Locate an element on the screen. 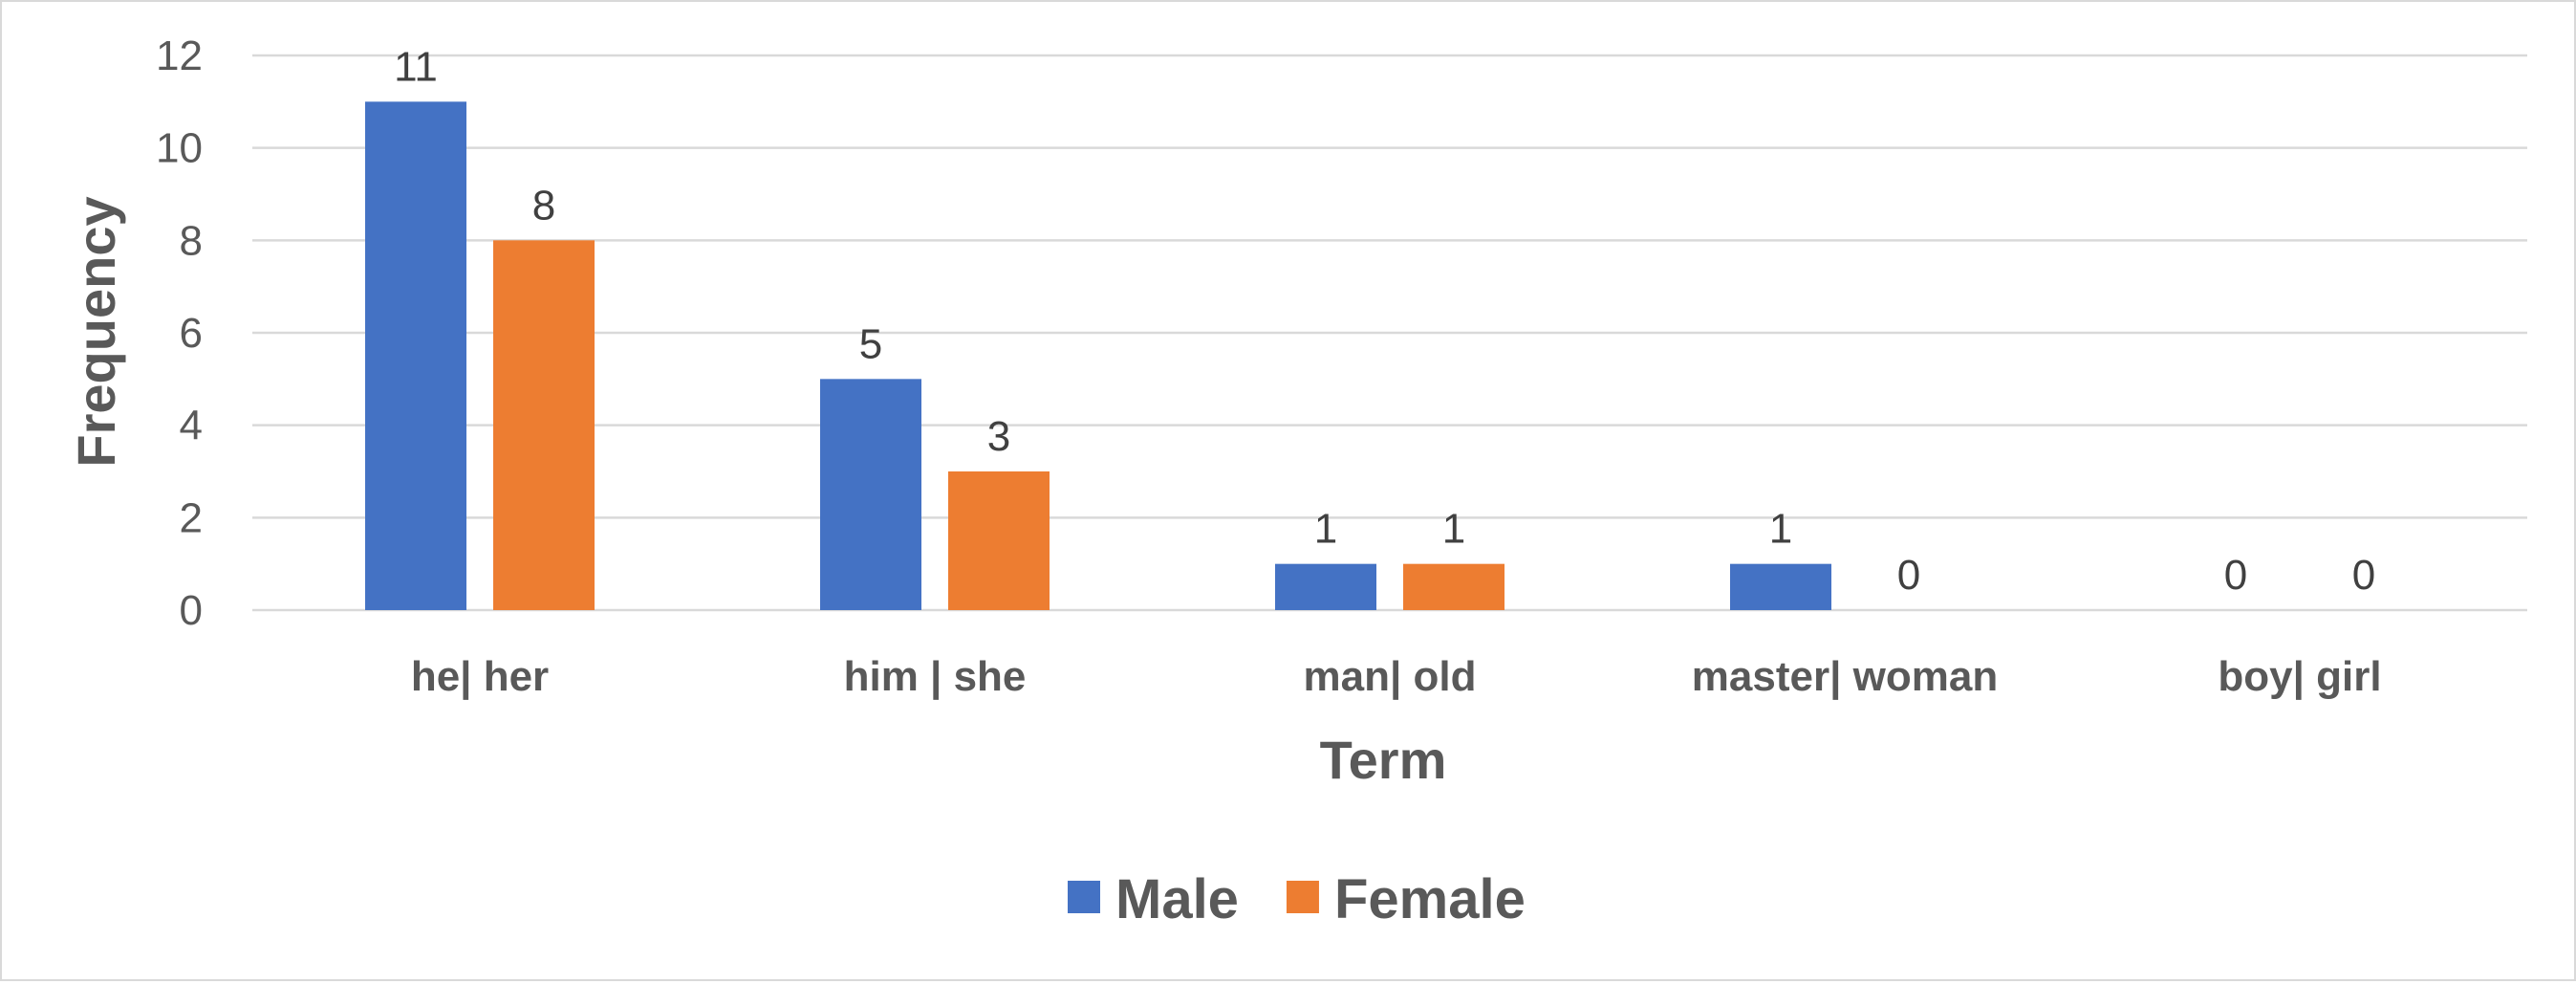  y-tick-label: 8 is located at coordinates (191, 240).